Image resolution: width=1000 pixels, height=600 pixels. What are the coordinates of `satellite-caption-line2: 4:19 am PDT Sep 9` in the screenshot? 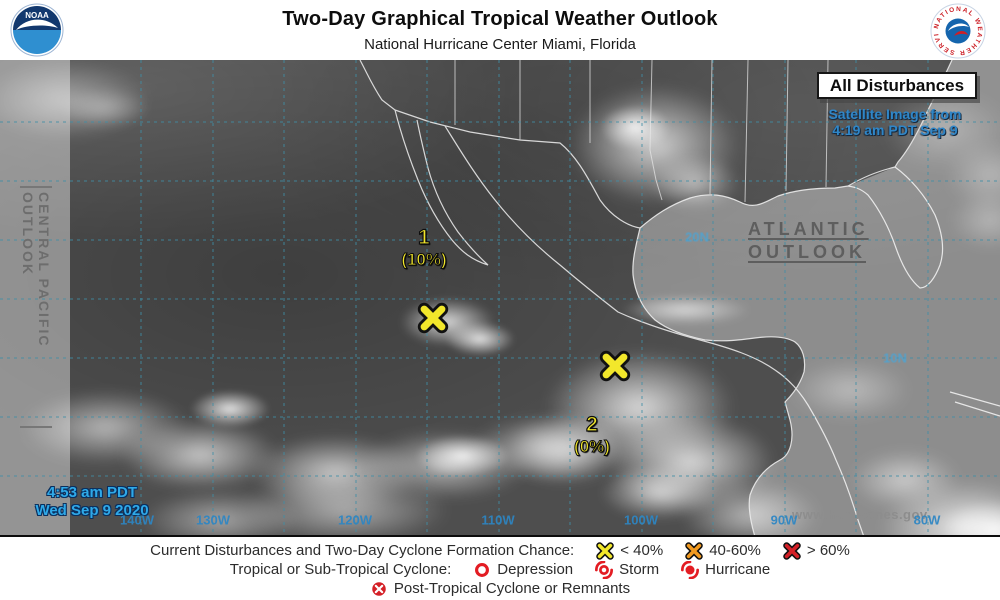 It's located at (895, 130).